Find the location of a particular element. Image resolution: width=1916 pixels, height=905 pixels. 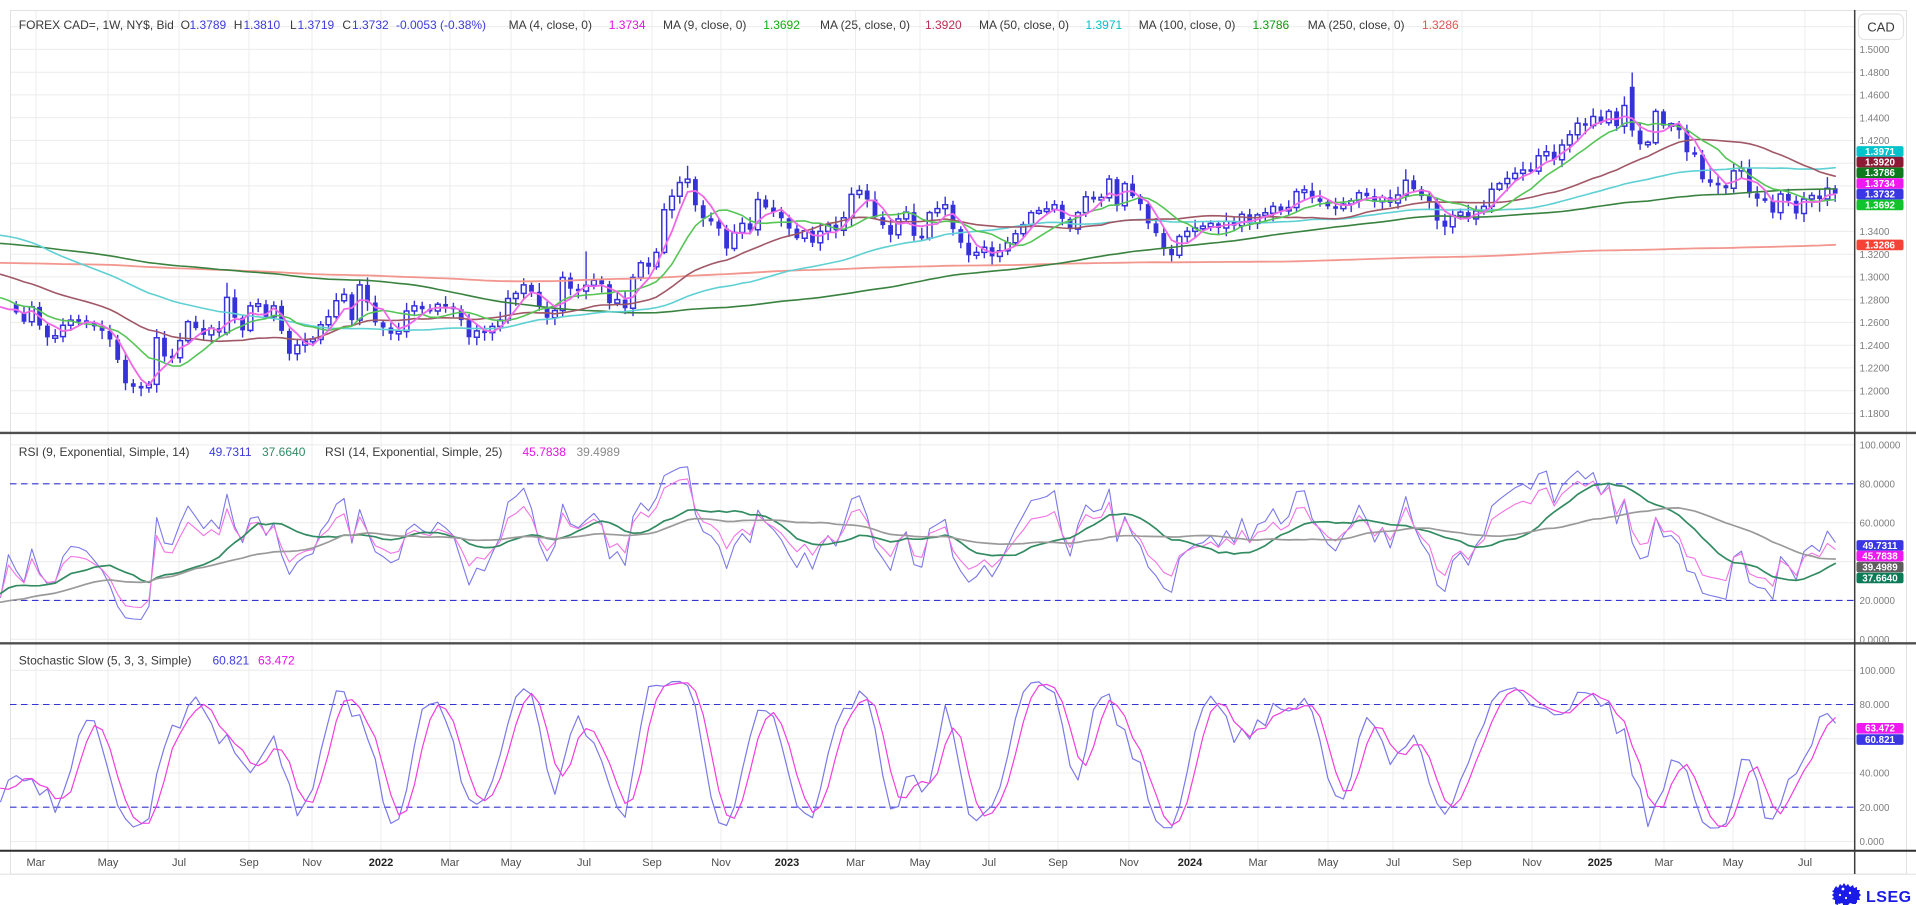

svg-text: 60.0000 is located at coordinates (1878, 523).